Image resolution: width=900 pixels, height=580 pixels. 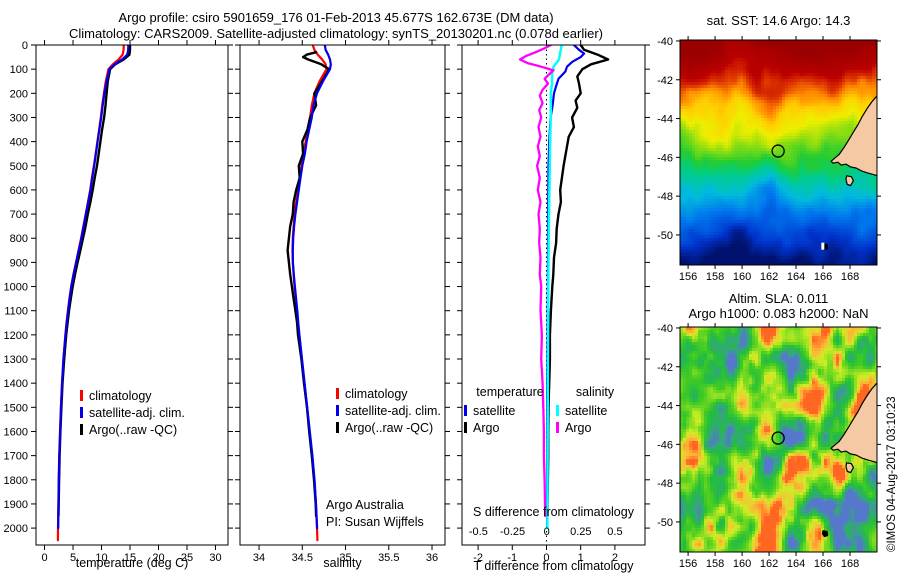 What do you see at coordinates (388, 558) in the screenshot?
I see `svg-text: 35.5` at bounding box center [388, 558].